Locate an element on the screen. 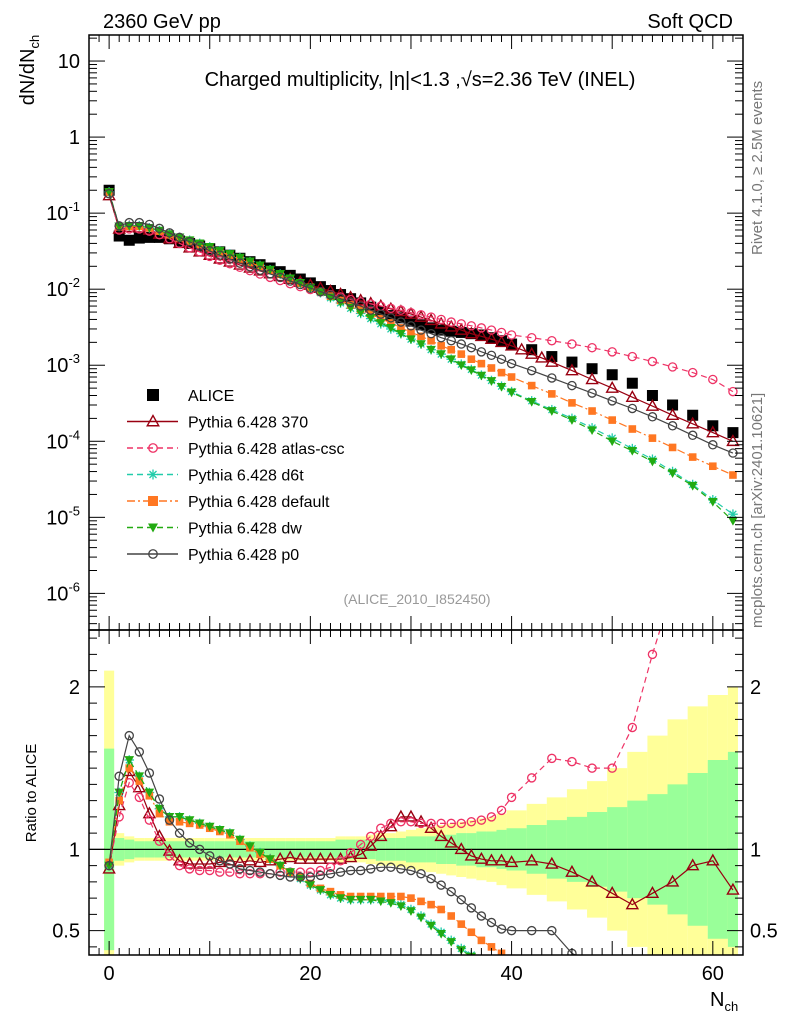 Image resolution: width=786 pixels, height=1024 pixels. y-tick-label: 10⁻⁶ is located at coordinates (63, 592).